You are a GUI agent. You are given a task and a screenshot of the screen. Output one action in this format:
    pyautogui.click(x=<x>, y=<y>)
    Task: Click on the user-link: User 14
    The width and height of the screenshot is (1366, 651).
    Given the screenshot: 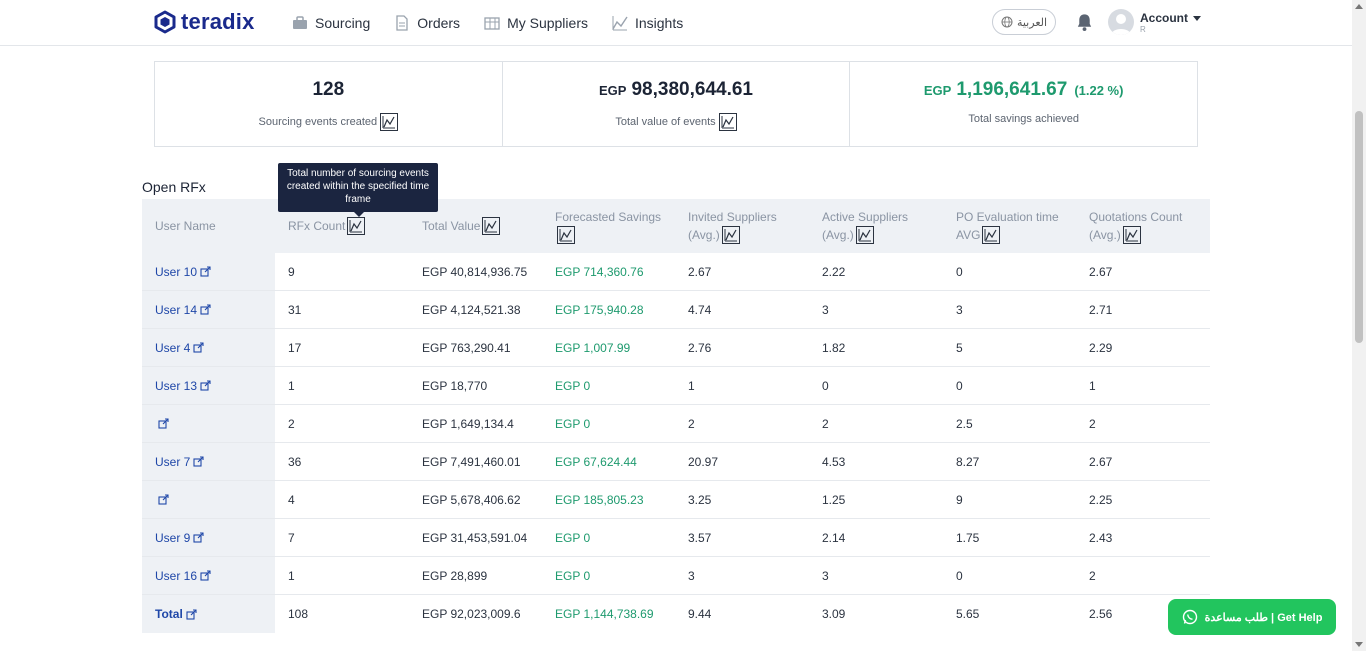 What is the action you would take?
    pyautogui.click(x=183, y=310)
    